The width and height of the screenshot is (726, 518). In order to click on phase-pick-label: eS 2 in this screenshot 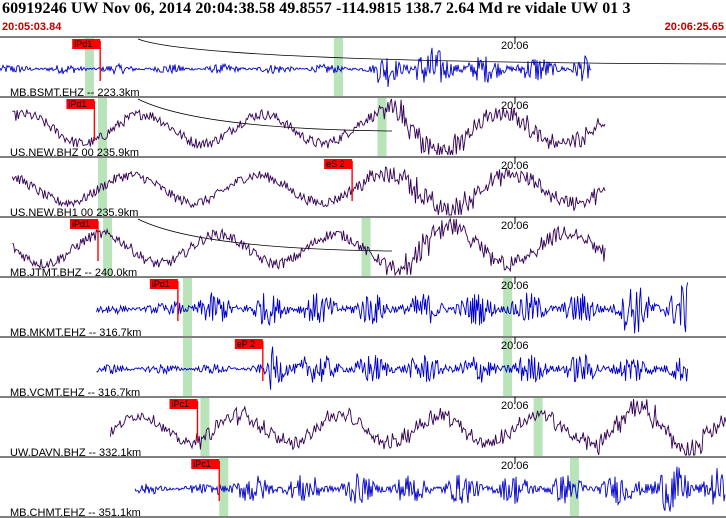, I will do `click(335, 164)`.